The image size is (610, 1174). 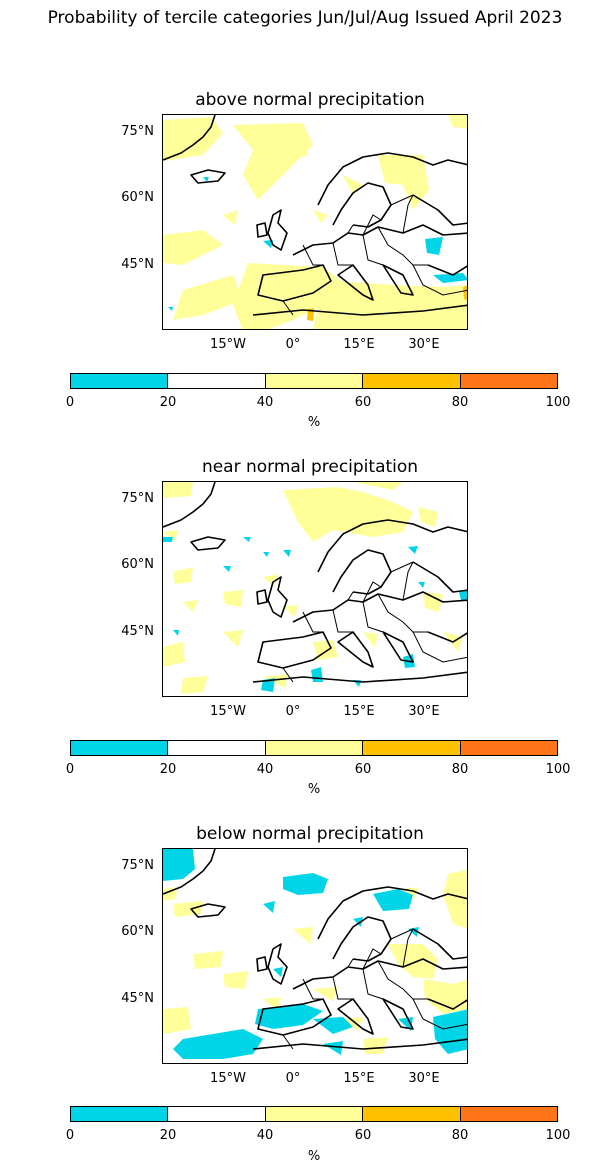 I want to click on map-above-normal, so click(x=315, y=222).